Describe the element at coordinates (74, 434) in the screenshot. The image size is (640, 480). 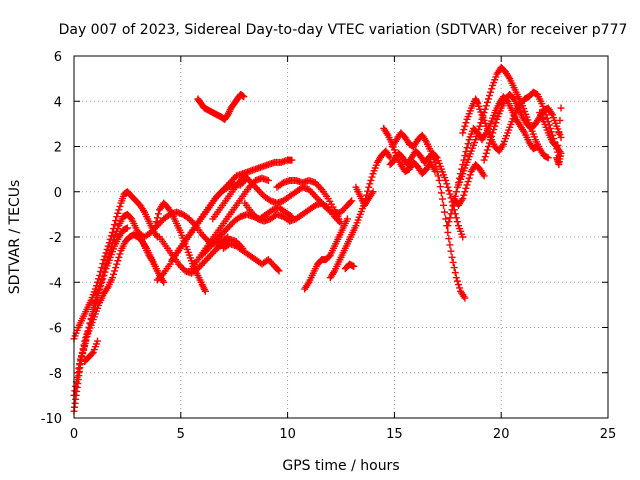
I see `x-tick-label: 0` at that location.